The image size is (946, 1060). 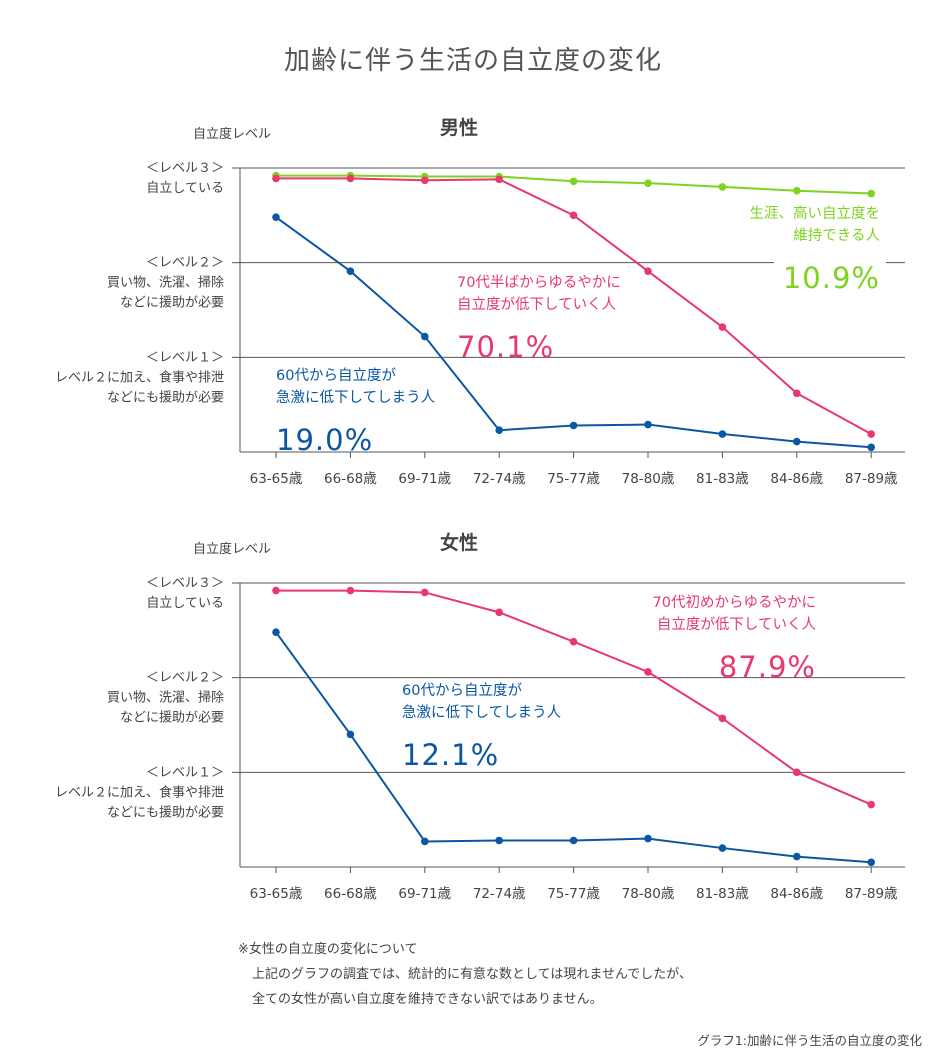 I want to click on footnote-line: 上記のグラフの調査では、統計的に有意な数としては現れませんでしたが、, so click(x=472, y=974).